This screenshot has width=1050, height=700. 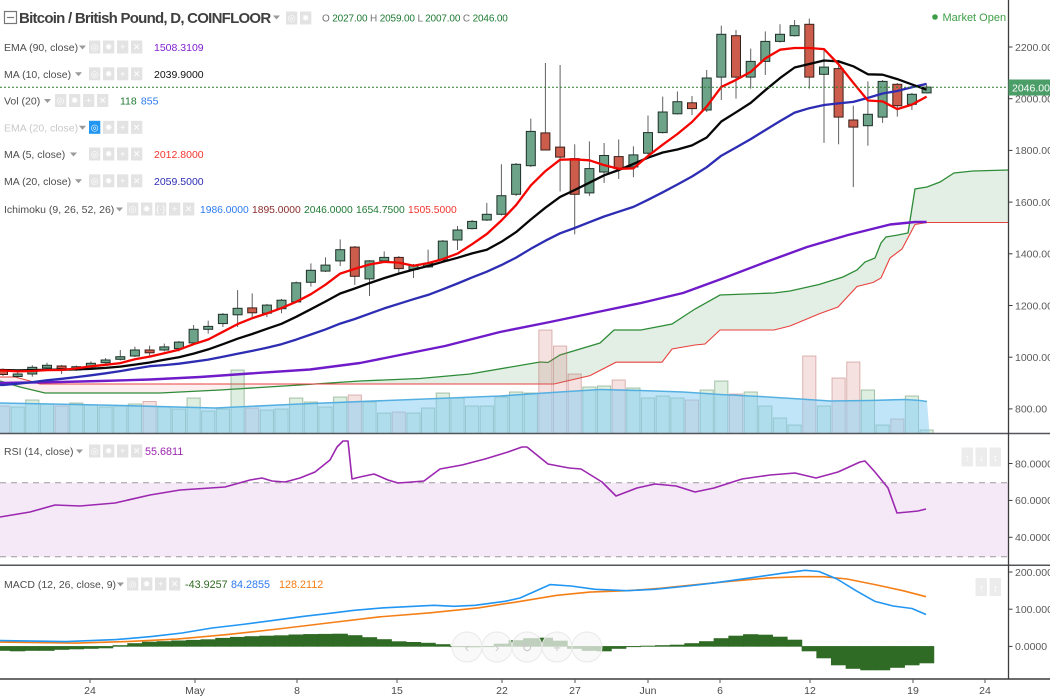 What do you see at coordinates (224, 210) in the screenshot?
I see `svg-text: 1986.0000` at bounding box center [224, 210].